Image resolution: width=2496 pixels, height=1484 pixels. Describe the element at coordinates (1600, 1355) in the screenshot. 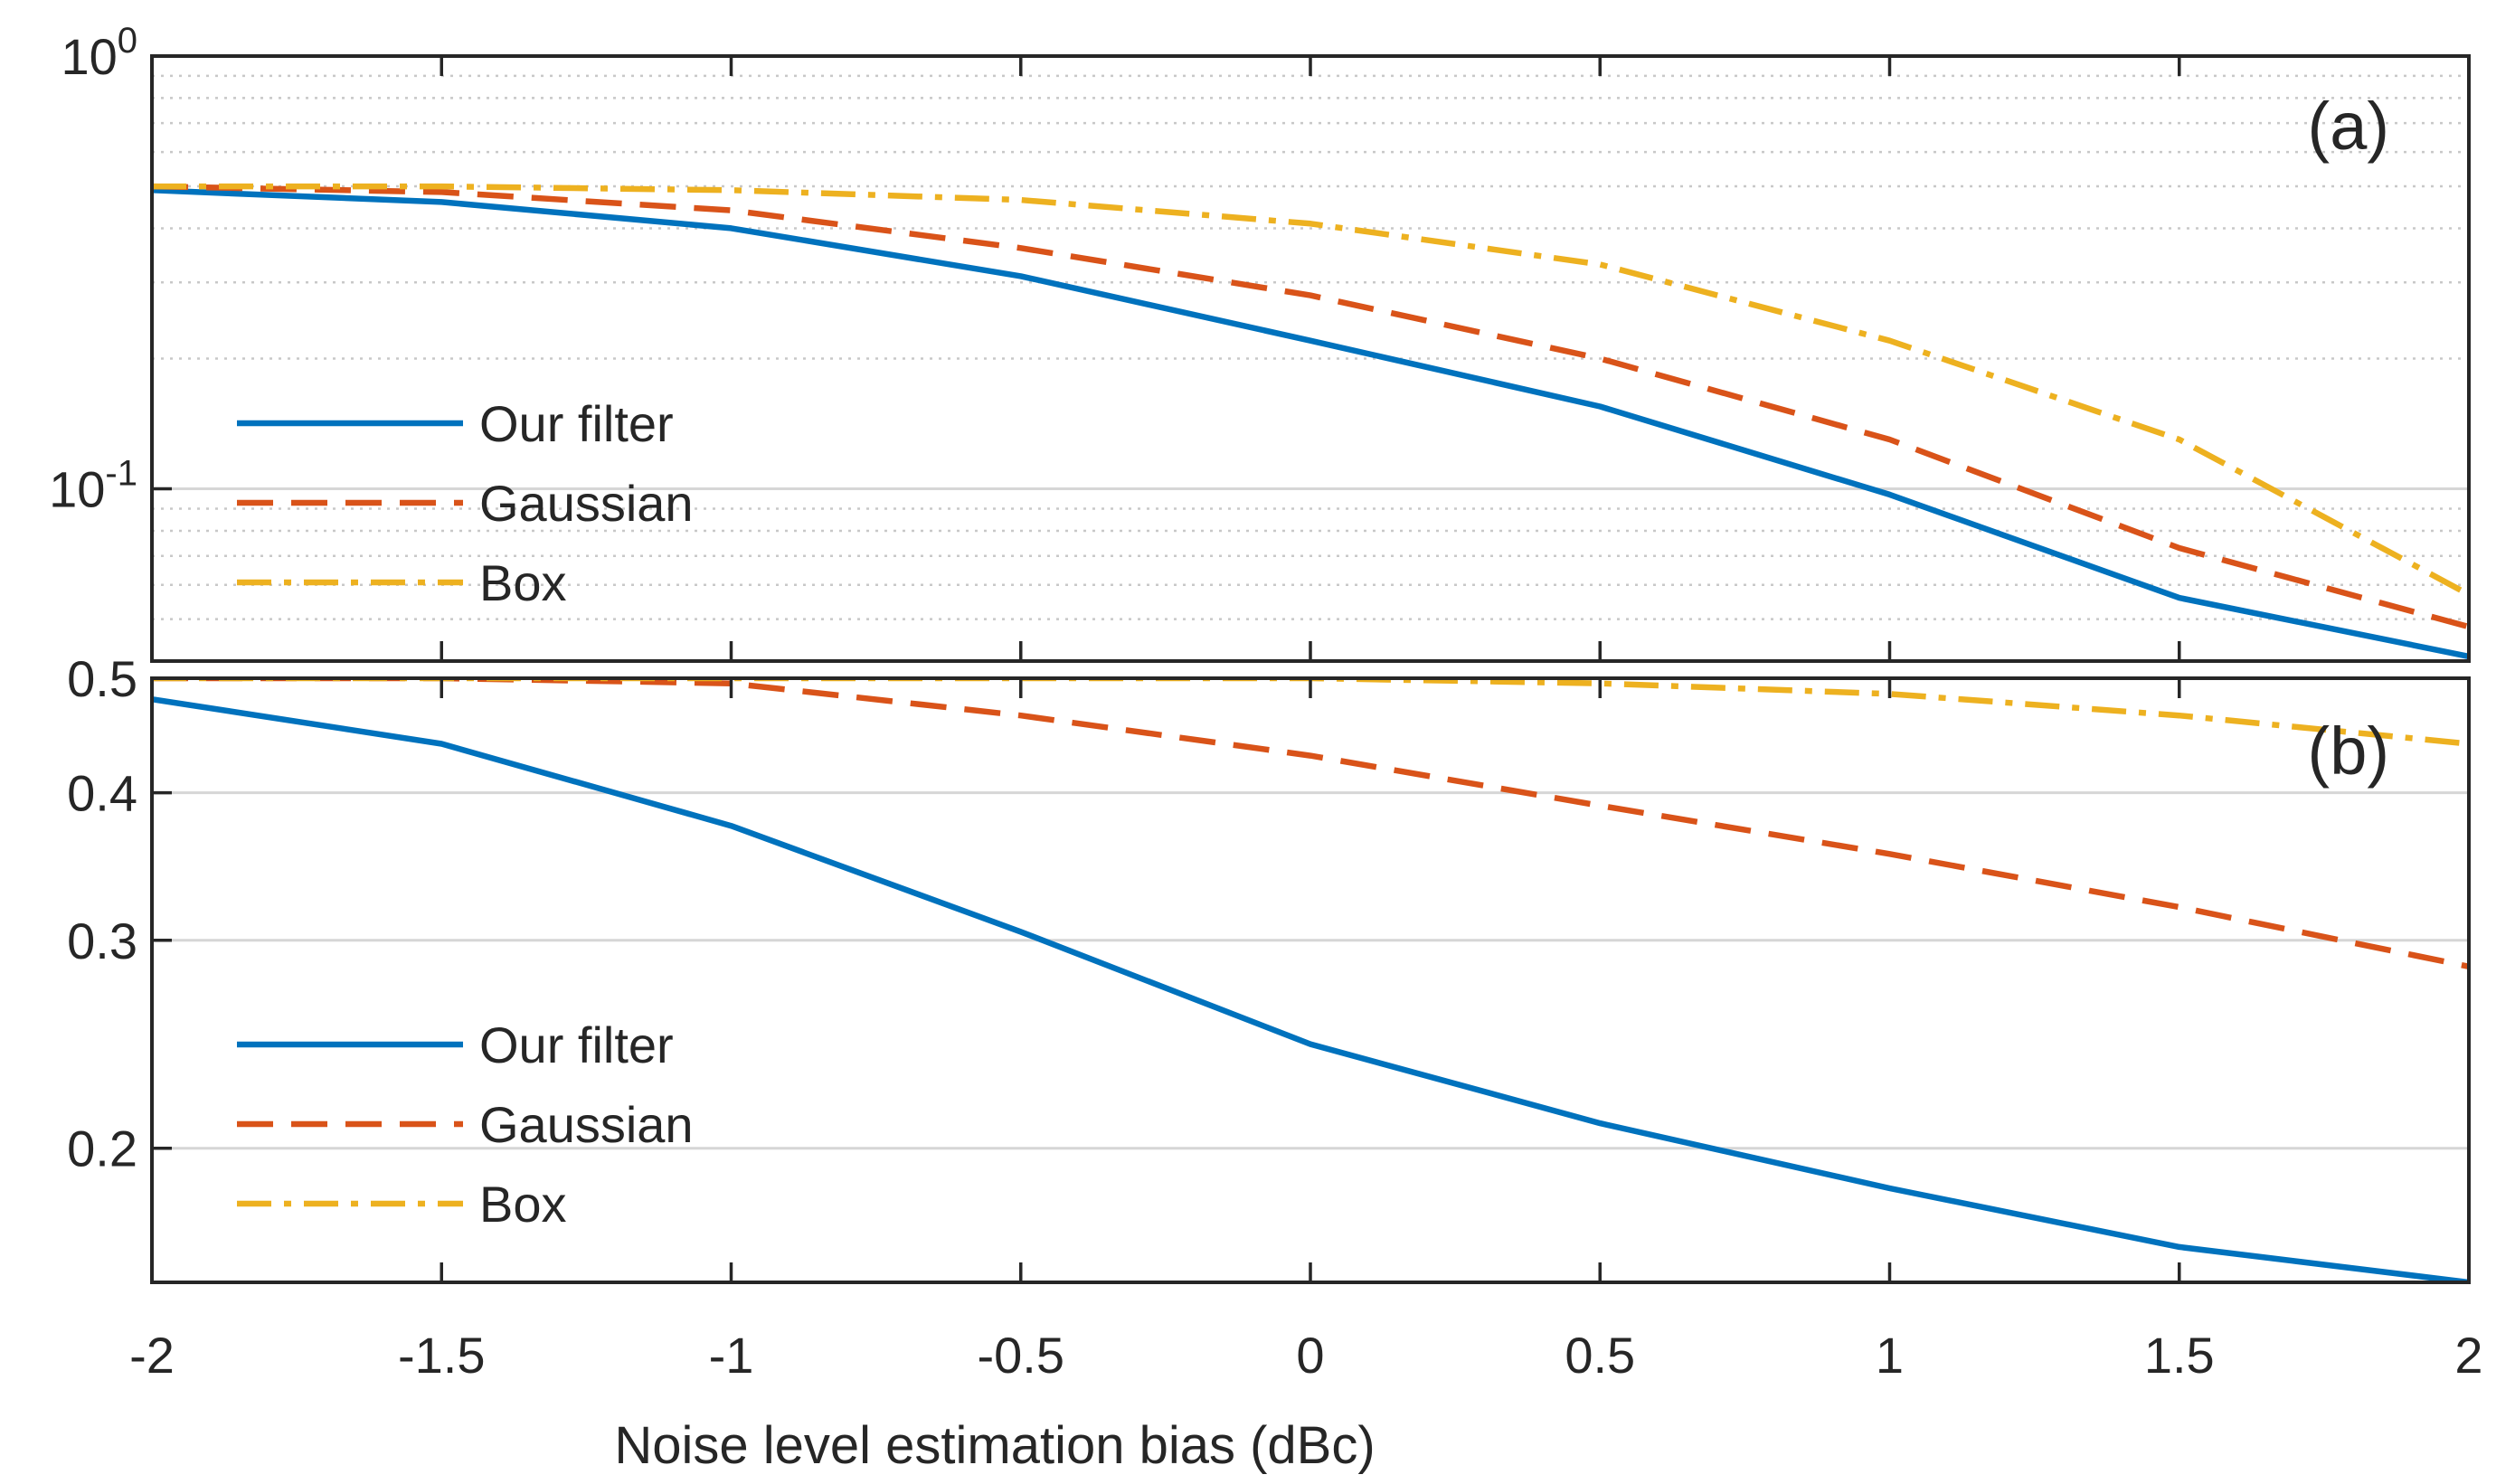

I see `x-tick-label: 0.5` at that location.